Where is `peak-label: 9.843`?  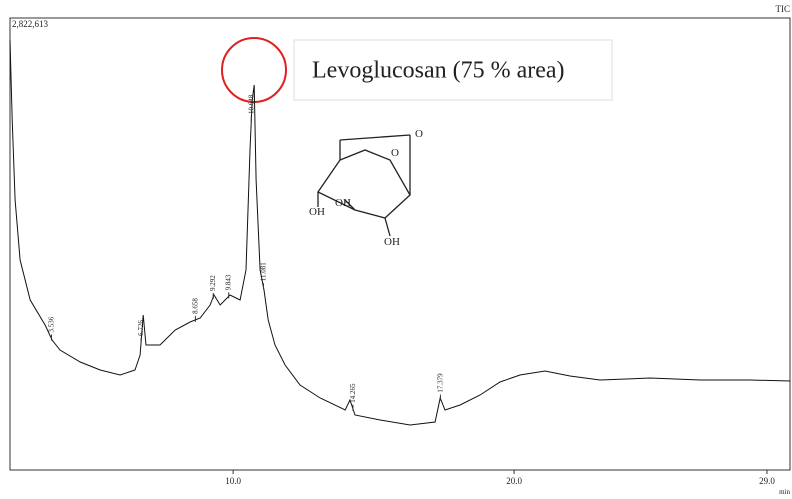
peak-label: 9.843 is located at coordinates (229, 282).